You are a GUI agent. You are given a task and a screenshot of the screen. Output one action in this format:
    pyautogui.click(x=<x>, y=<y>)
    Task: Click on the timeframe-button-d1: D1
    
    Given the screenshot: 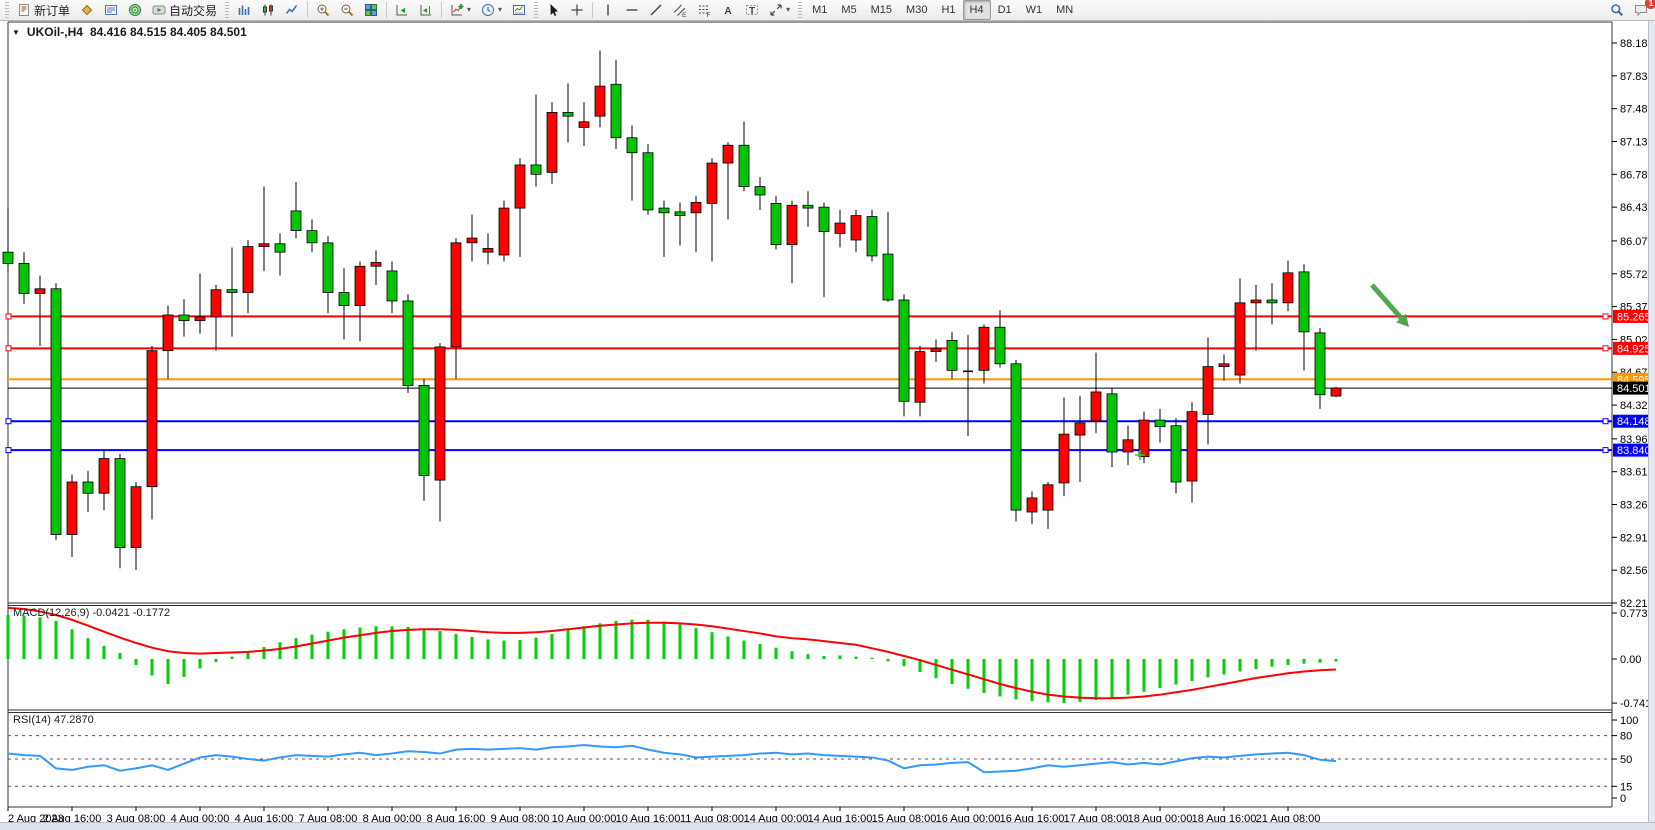 What is the action you would take?
    pyautogui.click(x=1004, y=10)
    